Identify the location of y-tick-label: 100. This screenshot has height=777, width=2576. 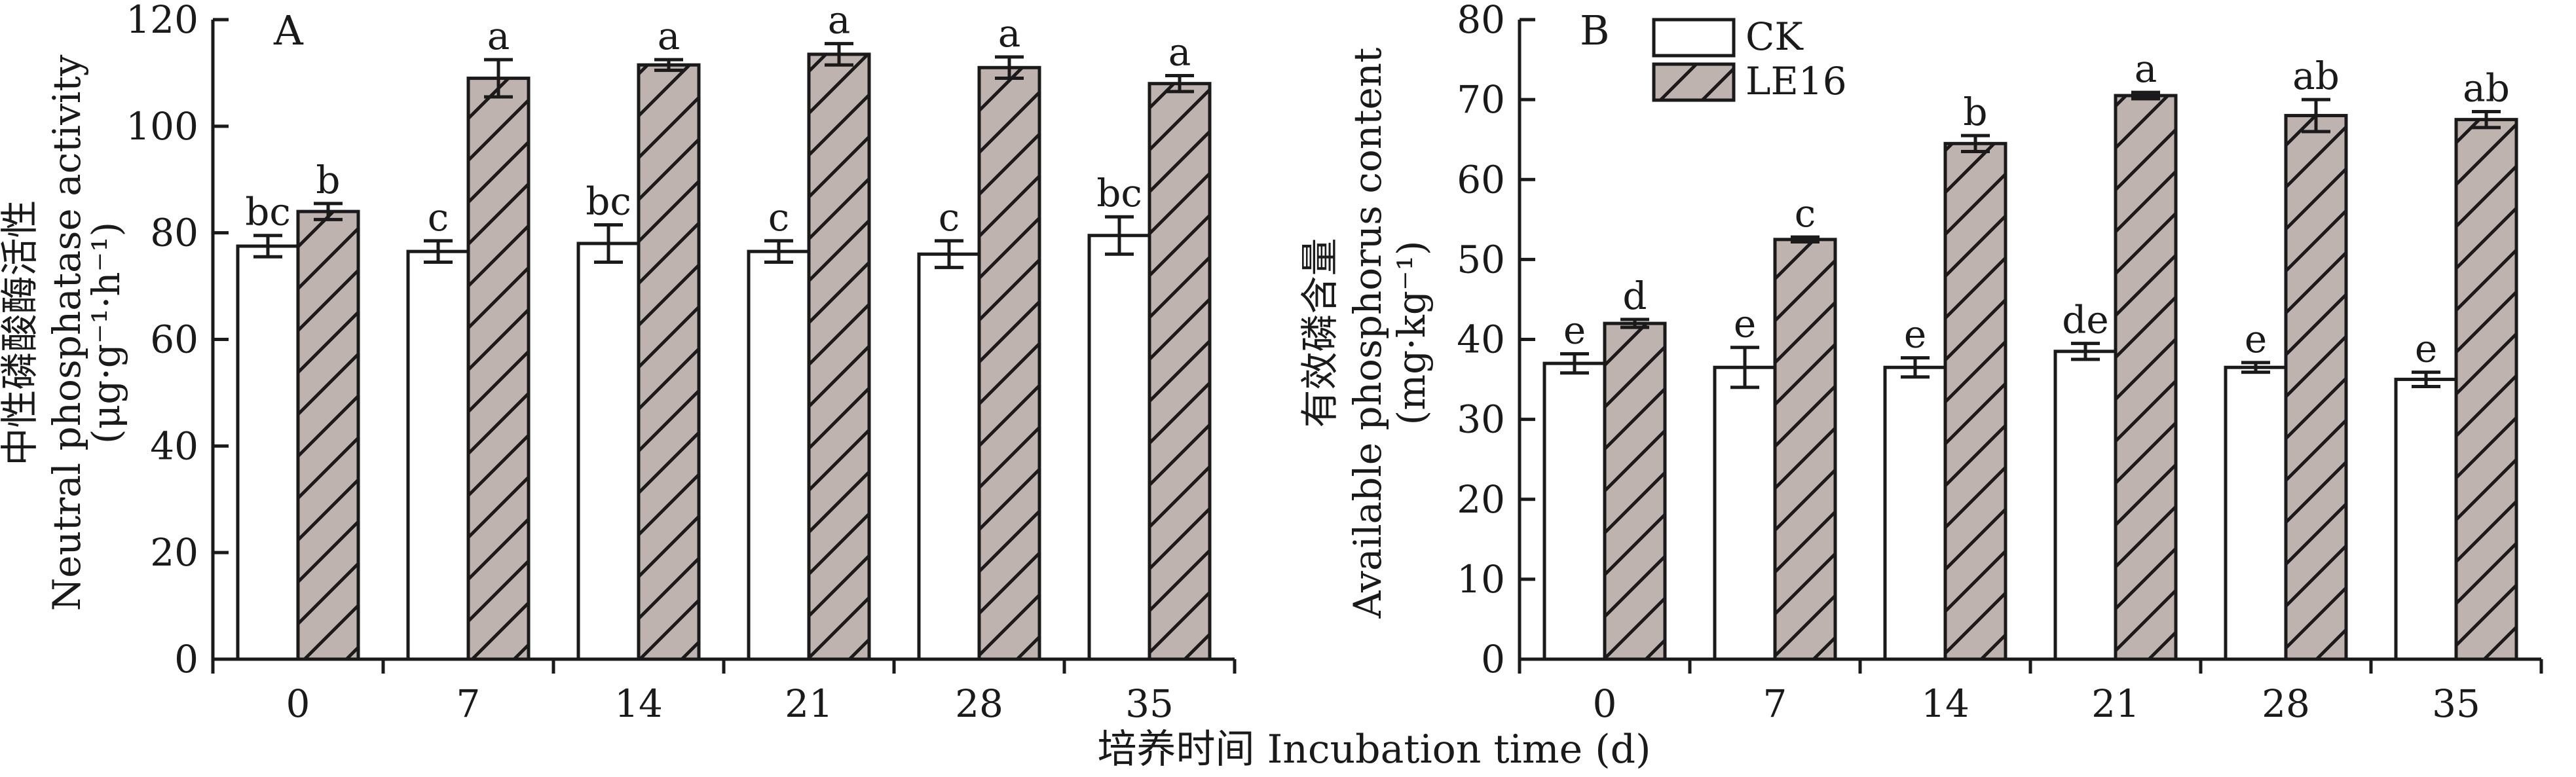
(162, 126).